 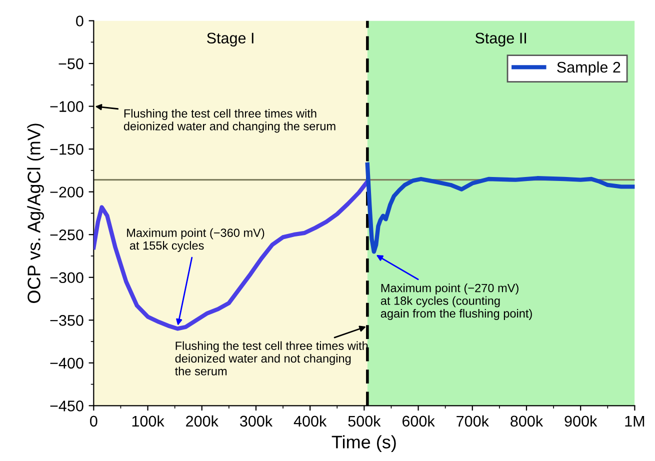 I want to click on annotation: Maximum point (−270 mV) at 18k cycles (counting again from the flushing point), so click(x=456, y=302).